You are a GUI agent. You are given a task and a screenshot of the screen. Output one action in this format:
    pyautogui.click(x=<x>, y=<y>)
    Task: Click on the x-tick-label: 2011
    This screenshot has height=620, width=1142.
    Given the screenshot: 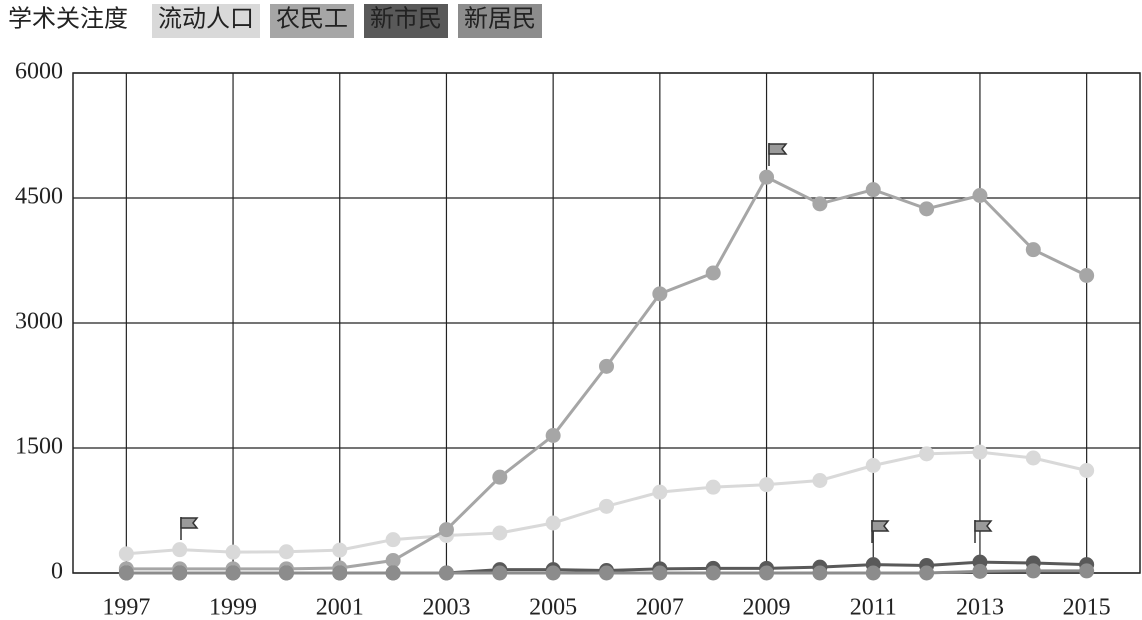 What is the action you would take?
    pyautogui.click(x=873, y=607)
    